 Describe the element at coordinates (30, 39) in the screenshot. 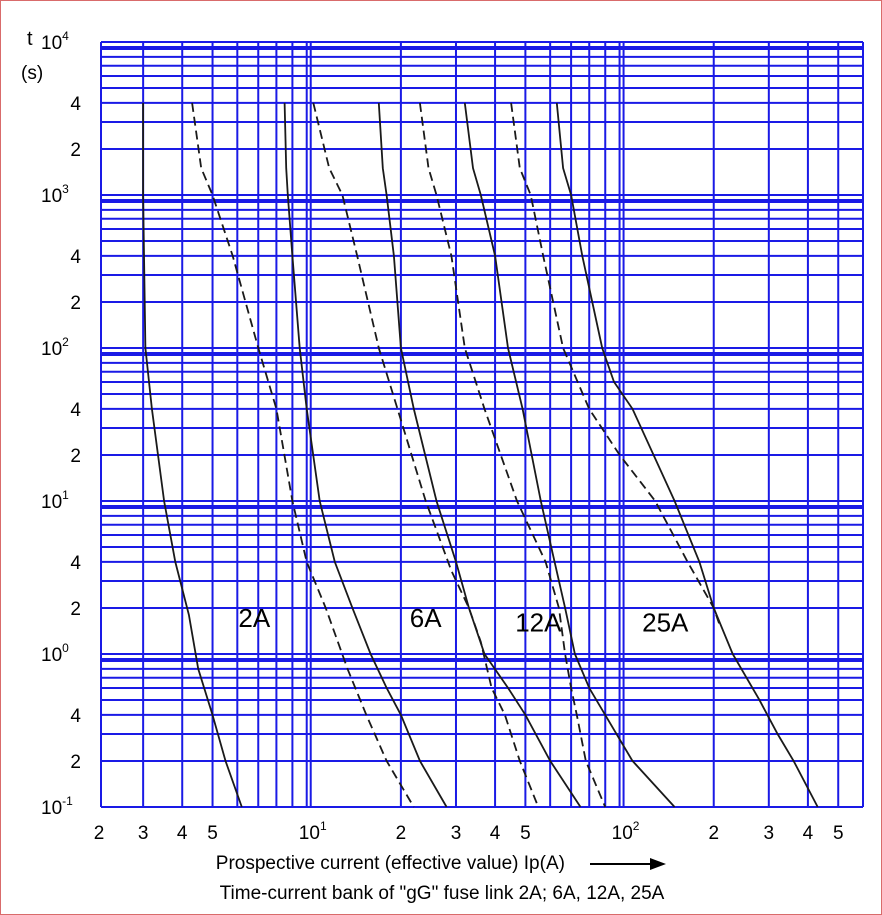

I see `y-axis-symbol: t` at that location.